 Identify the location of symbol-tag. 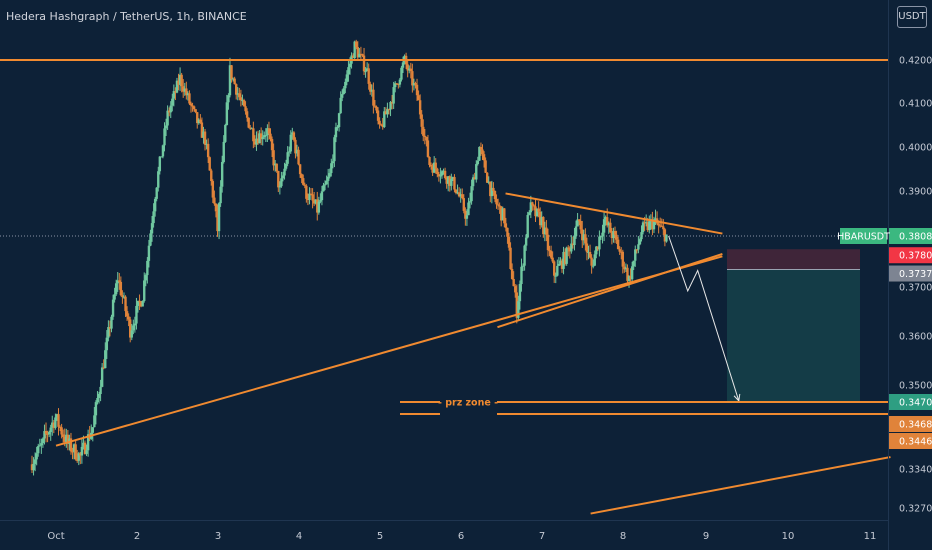
(863, 236).